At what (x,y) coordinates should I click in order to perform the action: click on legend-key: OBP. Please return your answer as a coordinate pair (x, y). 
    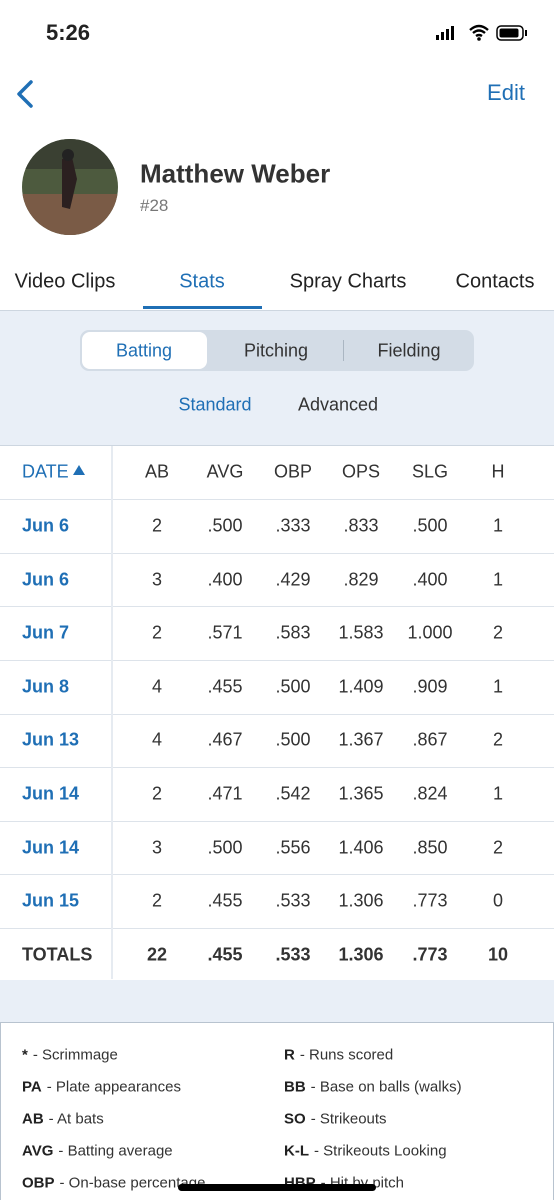
    Looking at the image, I should click on (38, 1183).